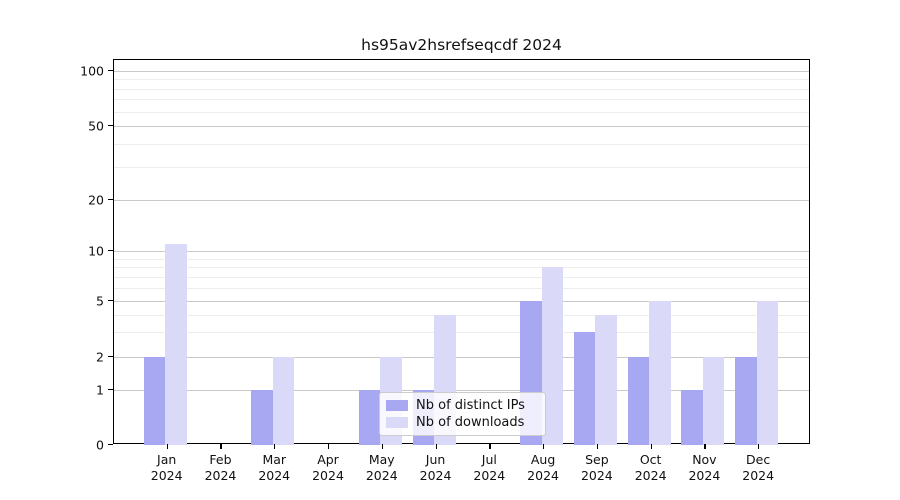  Describe the element at coordinates (584, 388) in the screenshot. I see `bar-distinct-ips-sep` at that location.